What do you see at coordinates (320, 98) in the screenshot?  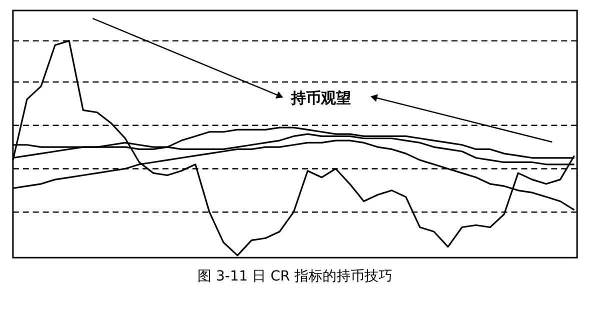 I see `annotation: 持币观望` at bounding box center [320, 98].